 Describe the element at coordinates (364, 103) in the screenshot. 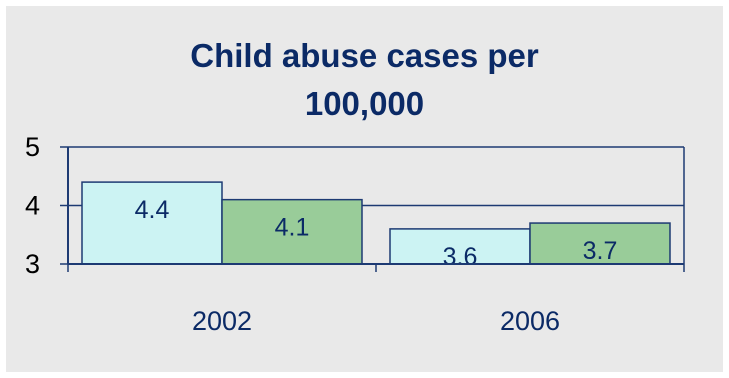

I see `chart-title-line-2: 100,000` at that location.